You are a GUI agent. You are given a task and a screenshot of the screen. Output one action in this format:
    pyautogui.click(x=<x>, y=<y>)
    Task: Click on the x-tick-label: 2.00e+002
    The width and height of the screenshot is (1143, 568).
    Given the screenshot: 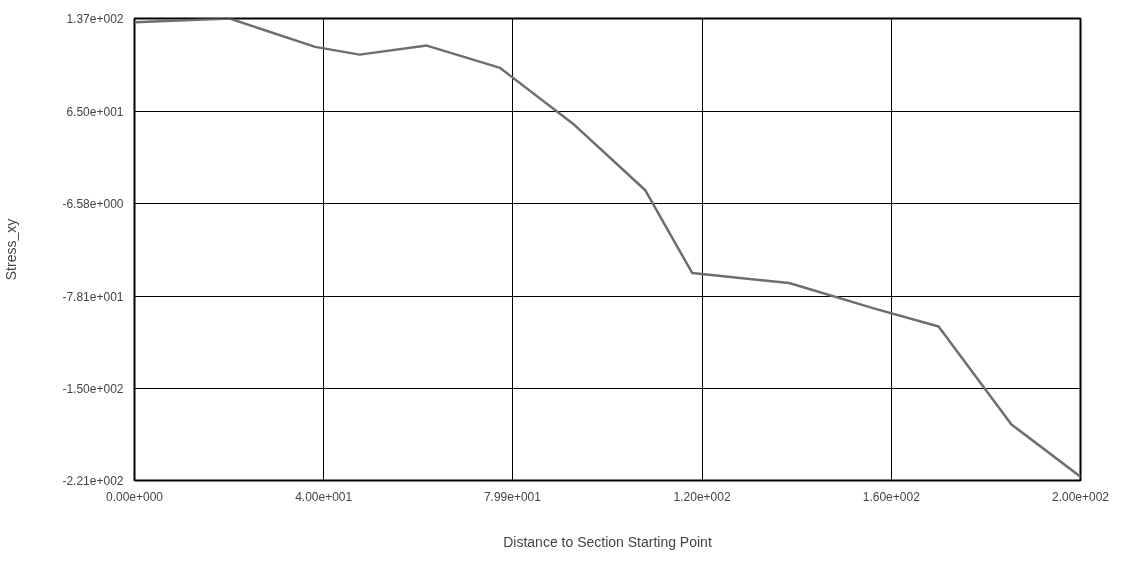 What is the action you would take?
    pyautogui.click(x=1080, y=496)
    